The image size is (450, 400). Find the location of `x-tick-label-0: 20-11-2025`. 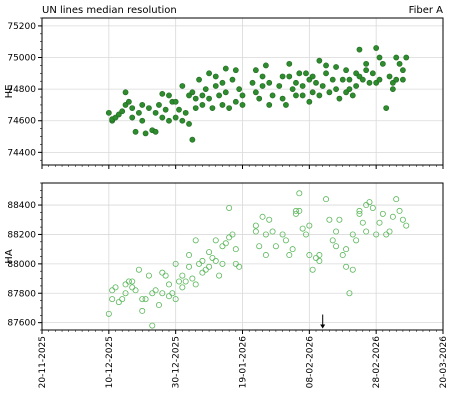

x-tick-label-0: 20-11-2025 is located at coordinates (43, 362).